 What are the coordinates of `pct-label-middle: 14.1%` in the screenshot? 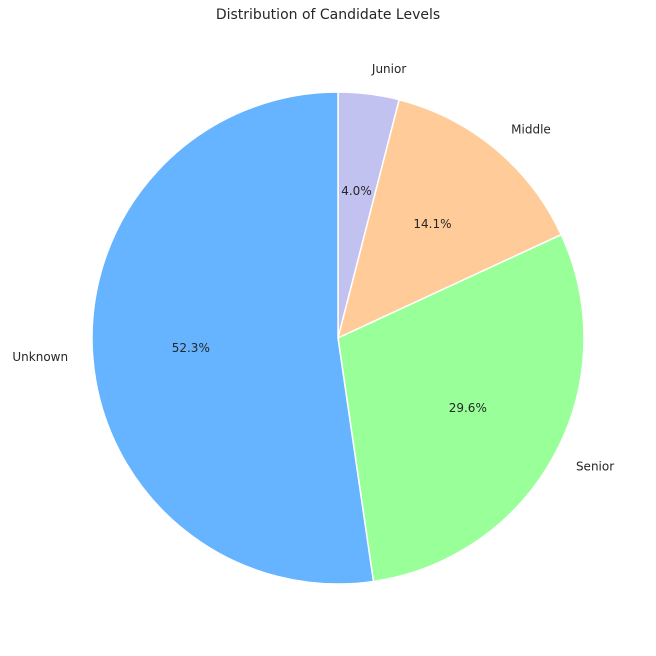 It's located at (432, 224).